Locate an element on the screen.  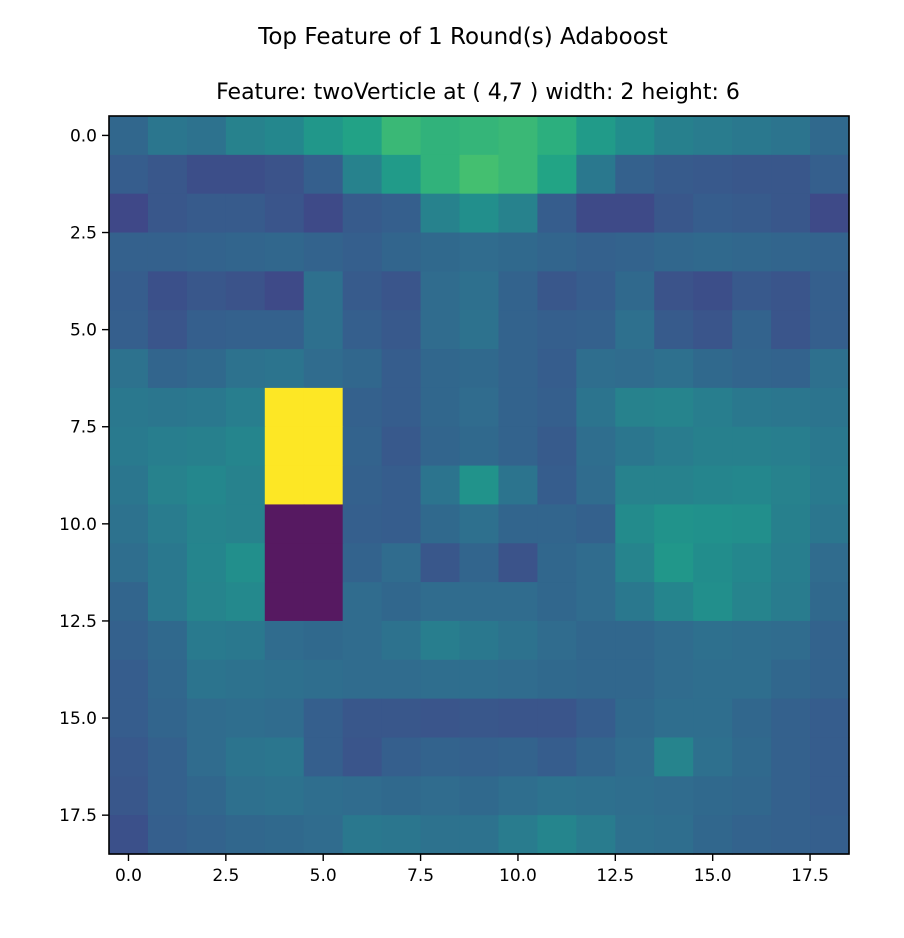
y-tick-label: 5.0 is located at coordinates (83, 331).